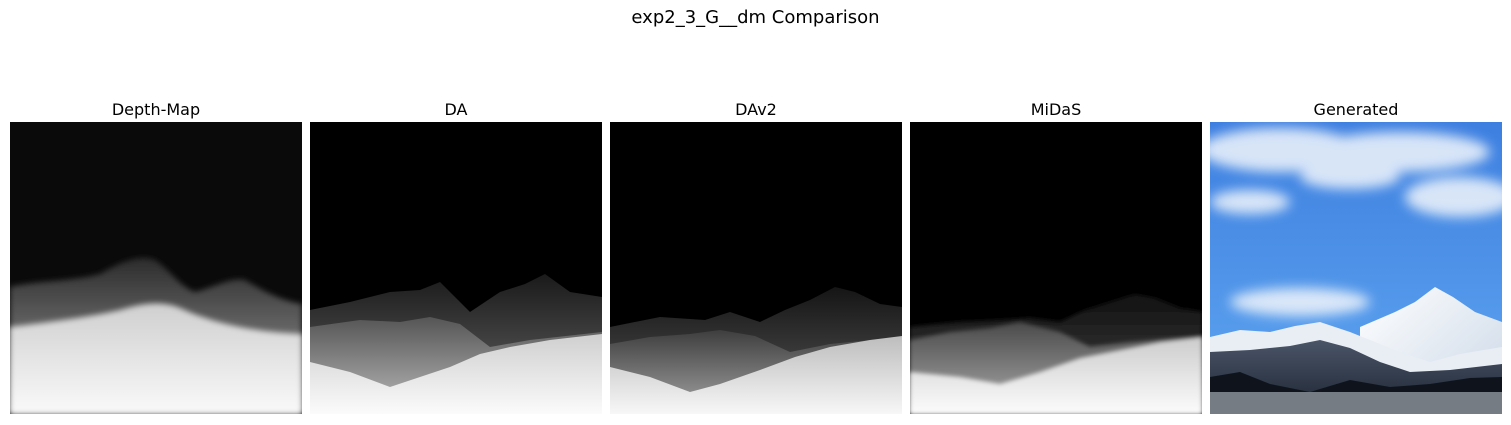 This screenshot has height=425, width=1511. I want to click on panel-title-generated: Generated, so click(1356, 109).